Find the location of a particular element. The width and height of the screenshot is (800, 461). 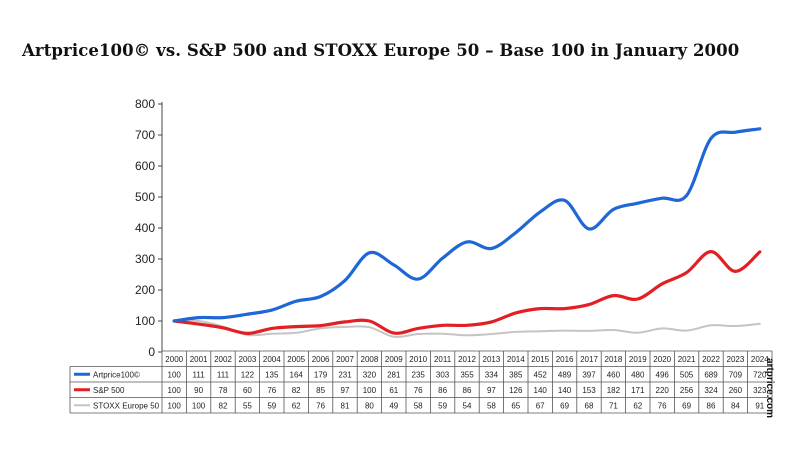

data-value: 78 is located at coordinates (223, 390).